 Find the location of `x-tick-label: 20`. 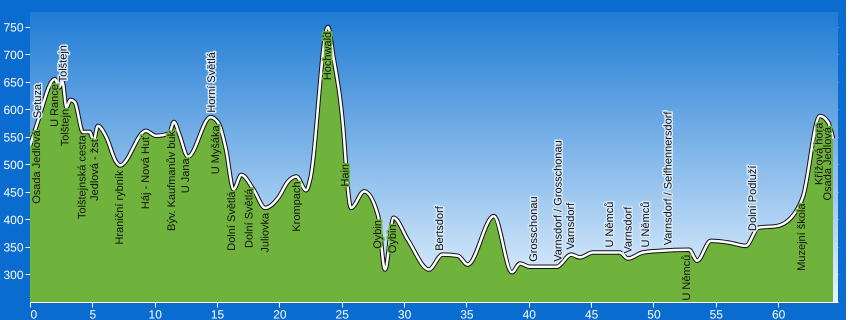

x-tick-label: 20 is located at coordinates (280, 314).